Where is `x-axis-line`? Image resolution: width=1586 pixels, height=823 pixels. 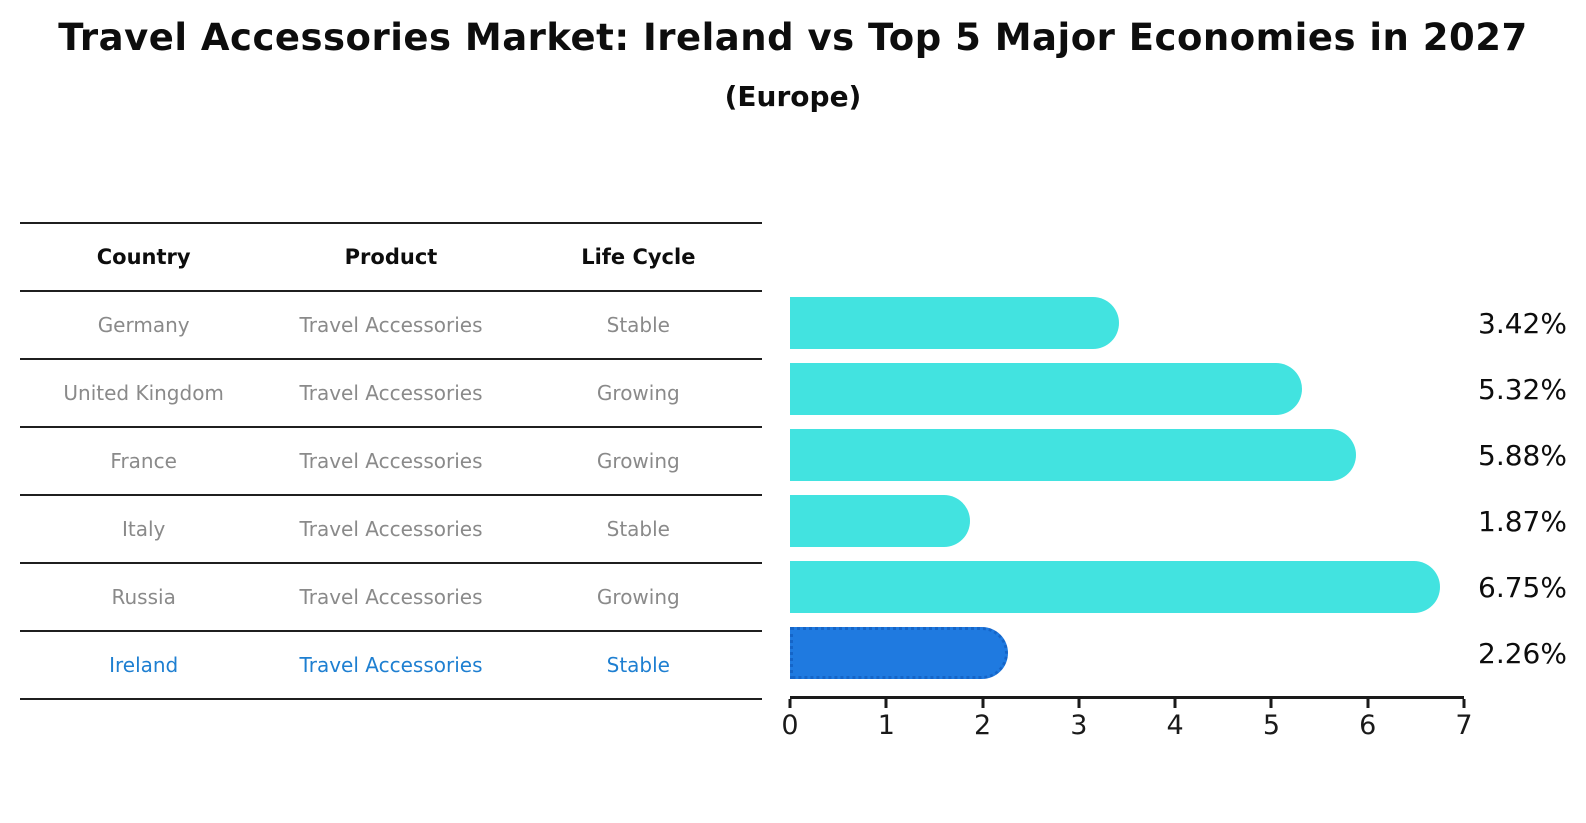 x-axis-line is located at coordinates (1127, 697).